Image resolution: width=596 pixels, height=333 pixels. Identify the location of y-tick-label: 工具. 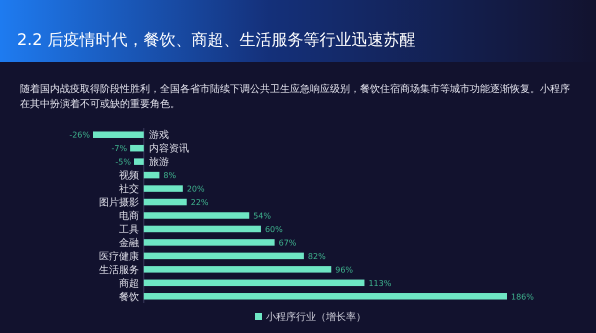
(128, 230).